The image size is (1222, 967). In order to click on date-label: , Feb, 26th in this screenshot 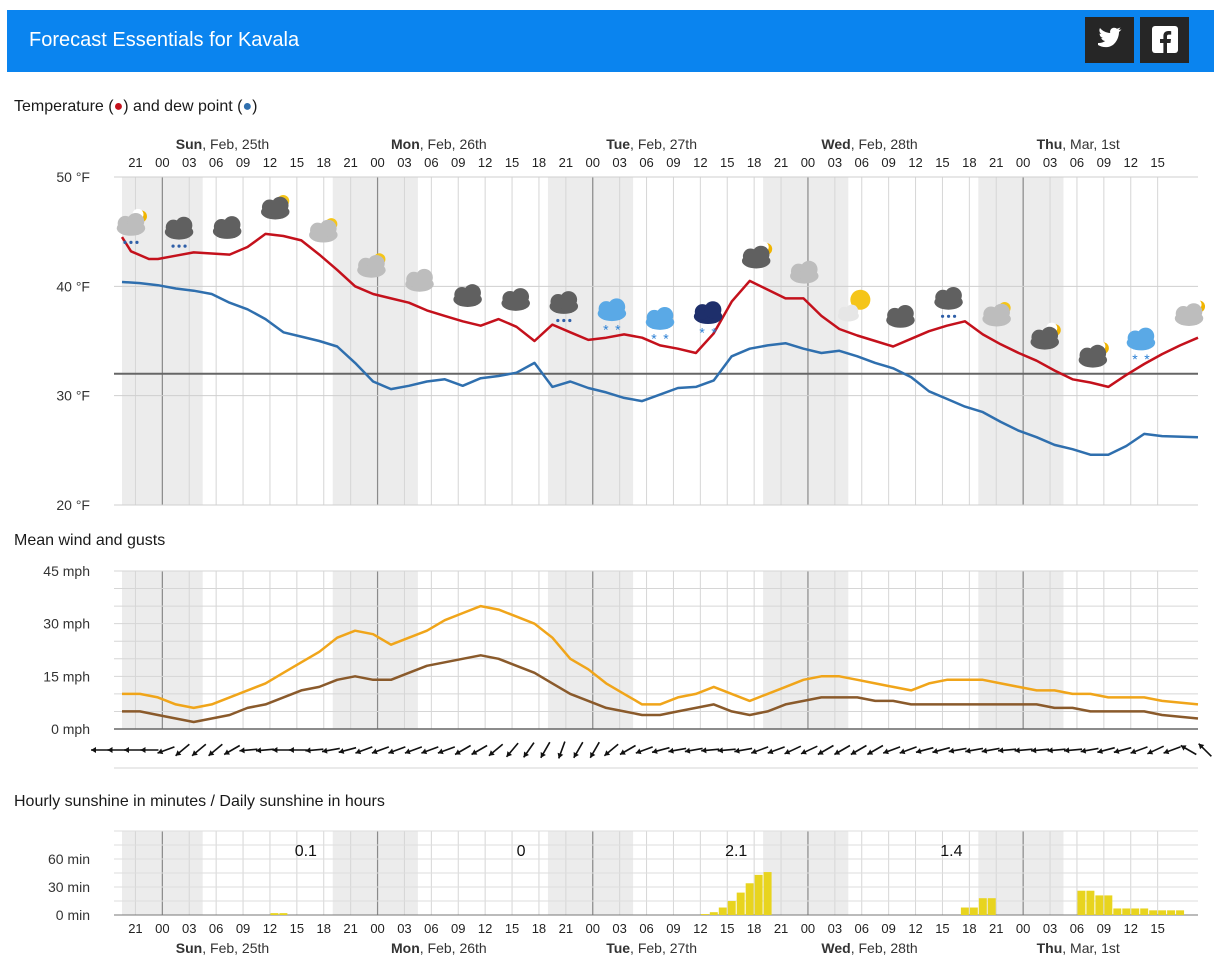, I will do `click(453, 144)`.